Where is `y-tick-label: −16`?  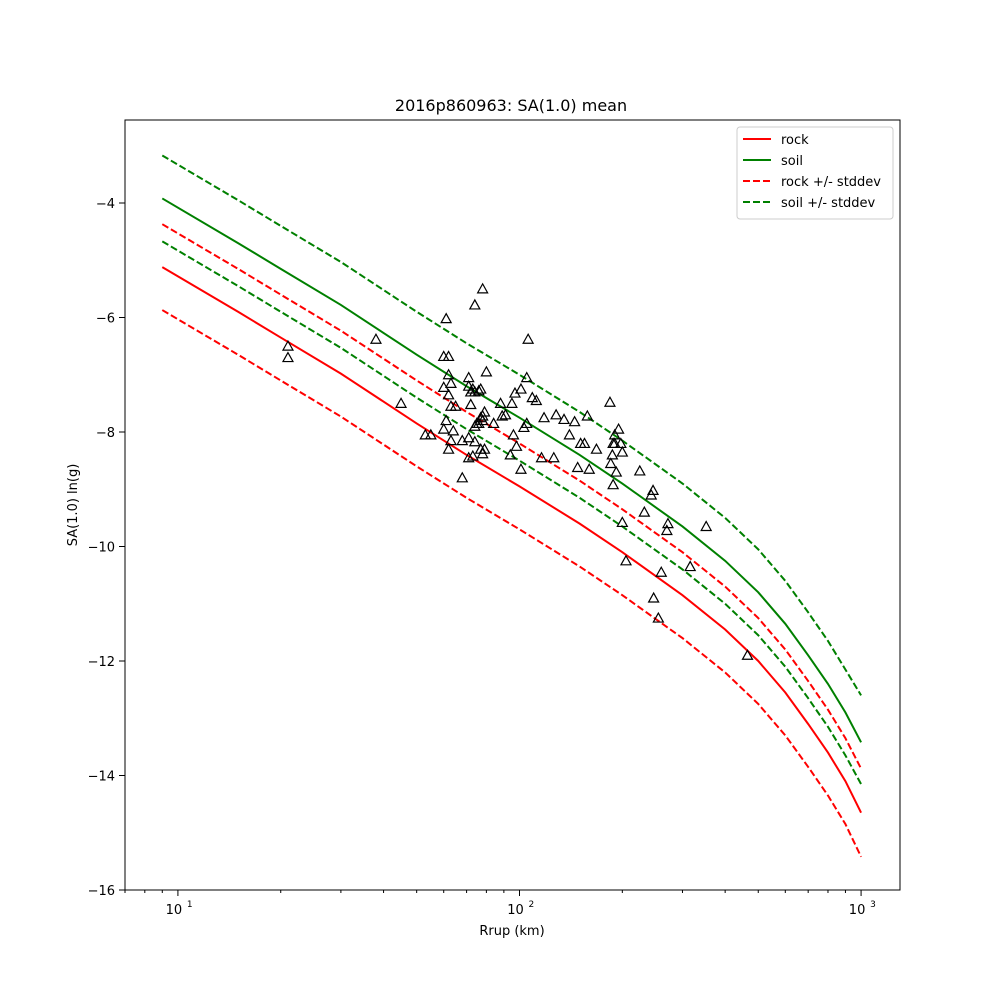
y-tick-label: −16 is located at coordinates (101, 891).